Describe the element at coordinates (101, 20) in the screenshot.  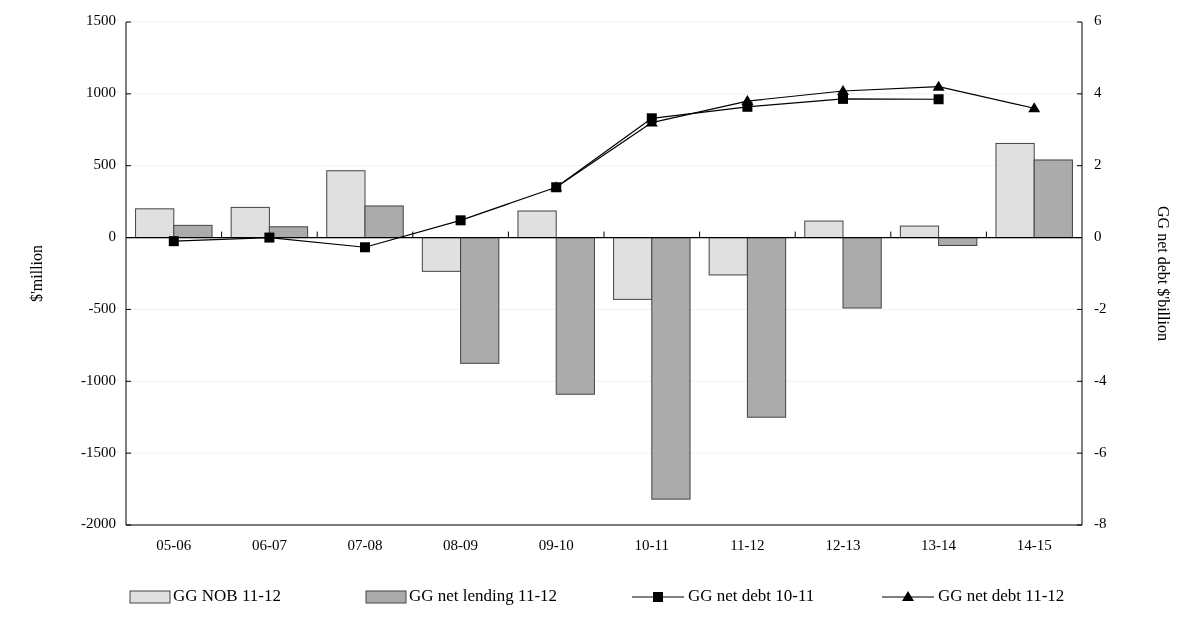
I see `y-tick-label: 1500` at that location.